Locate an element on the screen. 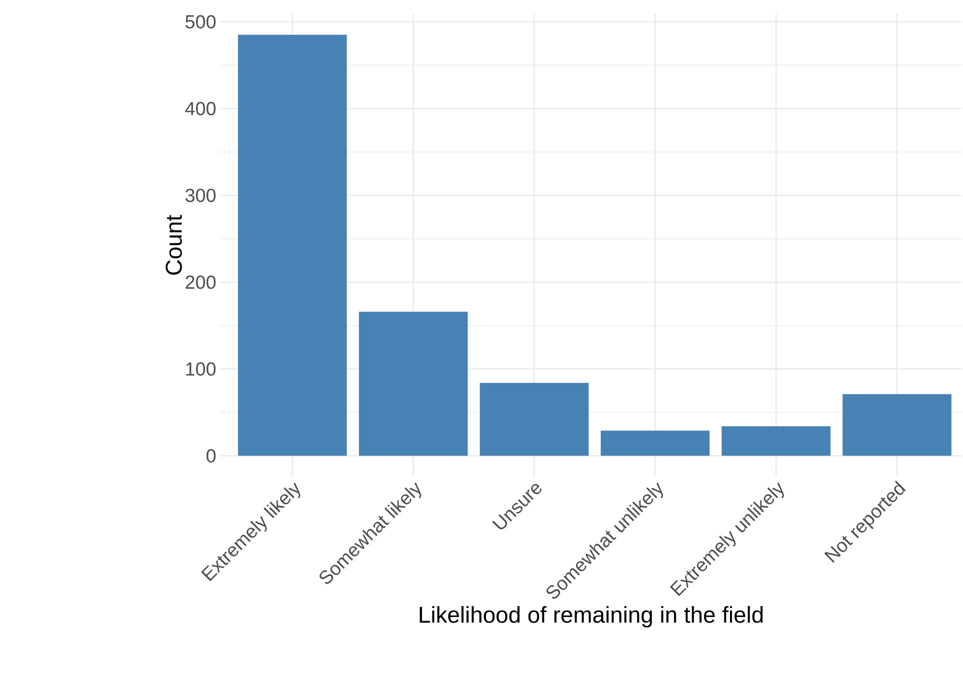  x-axis-title: Likelihood of remaining in the field is located at coordinates (591, 617).